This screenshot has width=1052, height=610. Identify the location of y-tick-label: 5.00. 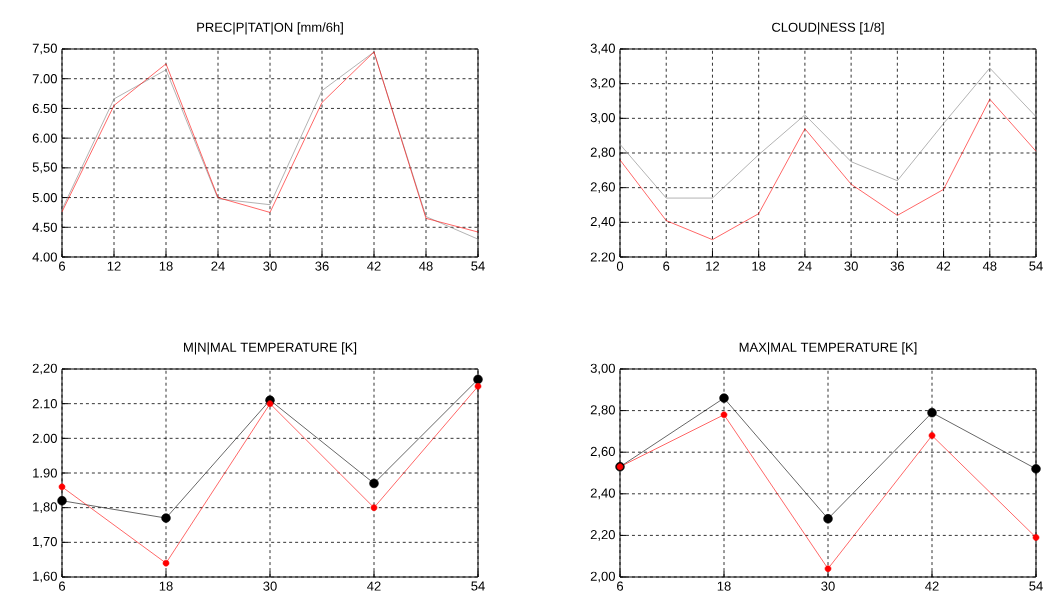
(44, 197).